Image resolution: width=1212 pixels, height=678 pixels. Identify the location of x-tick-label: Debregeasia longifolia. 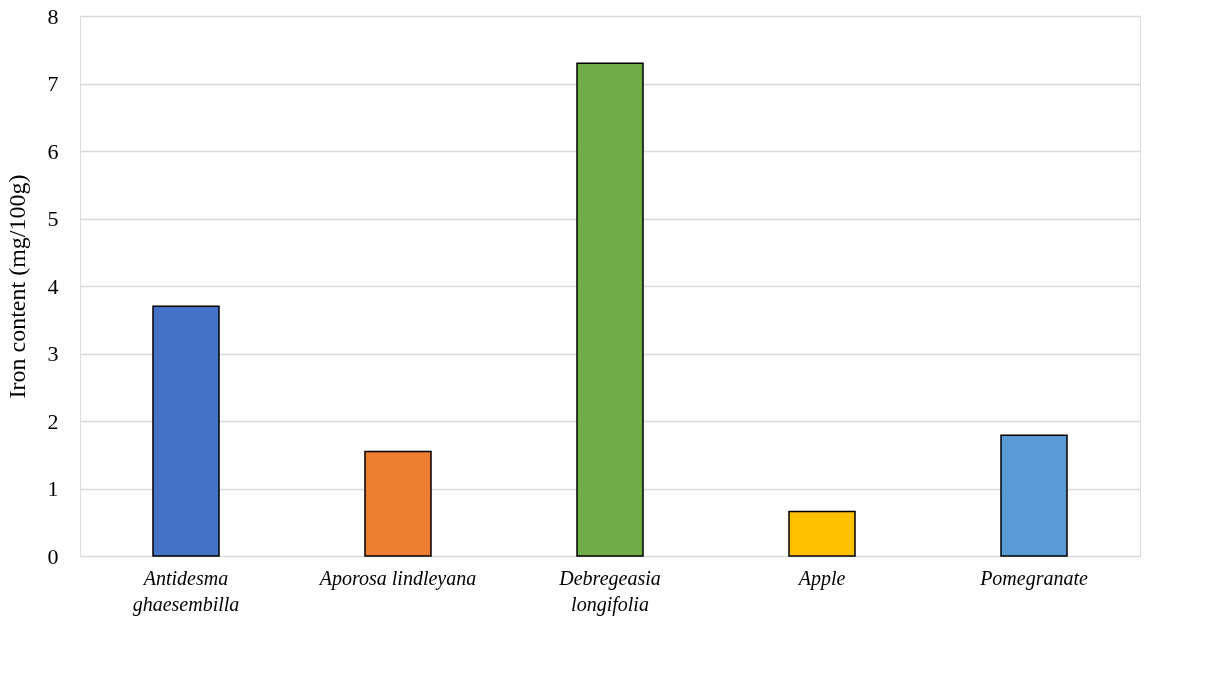
(609, 591).